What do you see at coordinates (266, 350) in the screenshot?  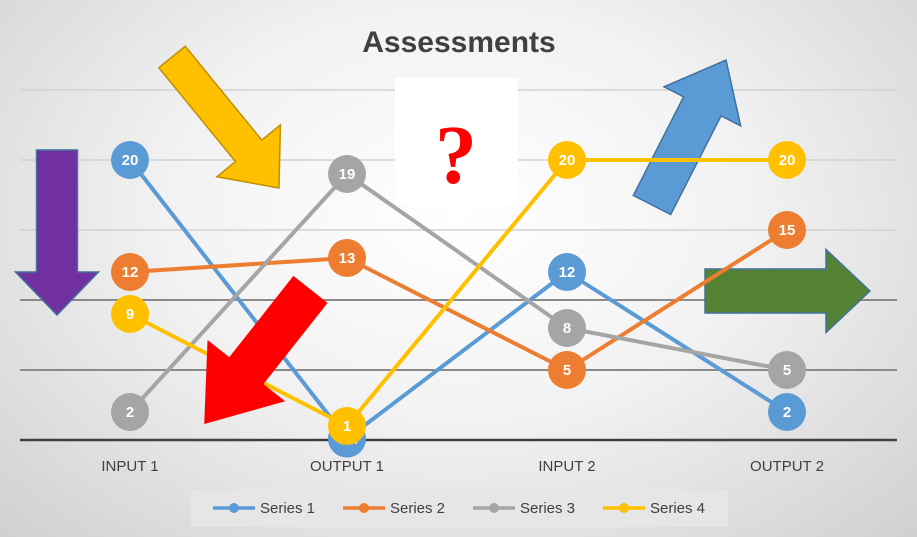 I see `red-down-left-arrow` at bounding box center [266, 350].